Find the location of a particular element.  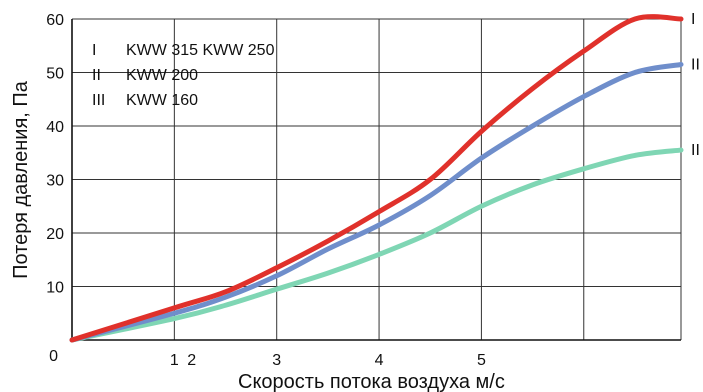

series-end-label-3: II is located at coordinates (695, 150).